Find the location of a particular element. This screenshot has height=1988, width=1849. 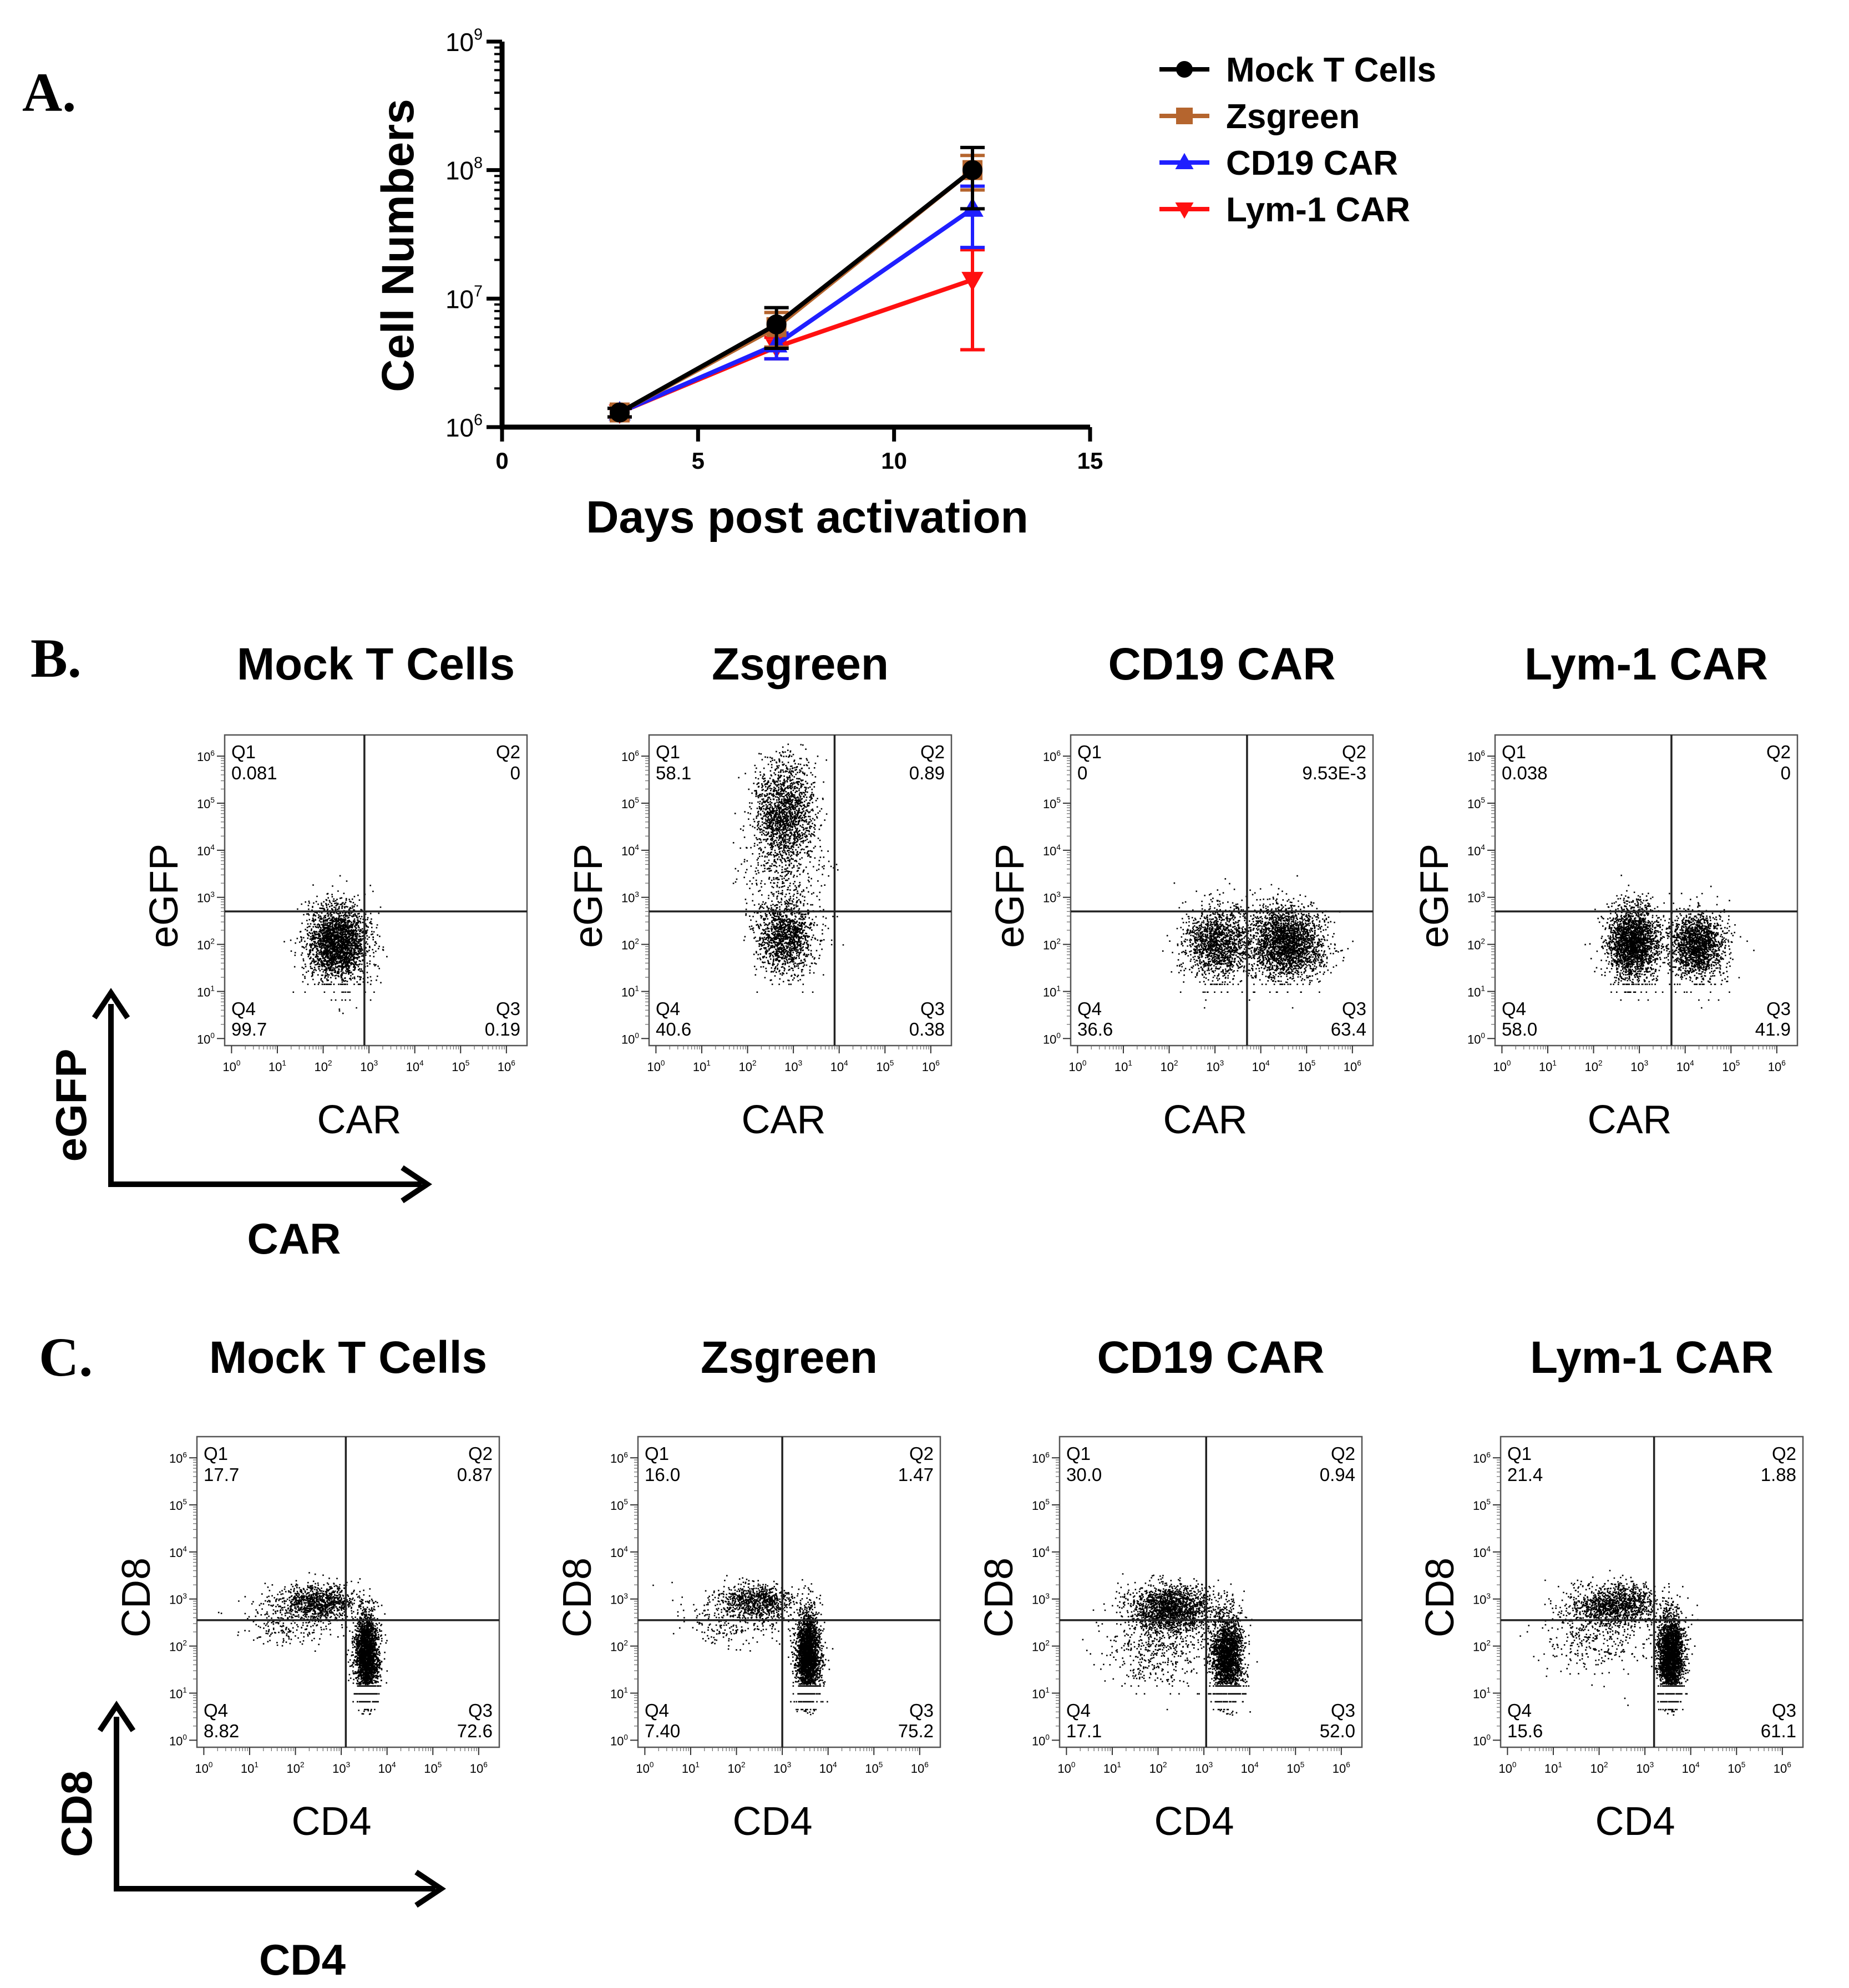

x-tick-label-exp: 3 is located at coordinates (1211, 1765).